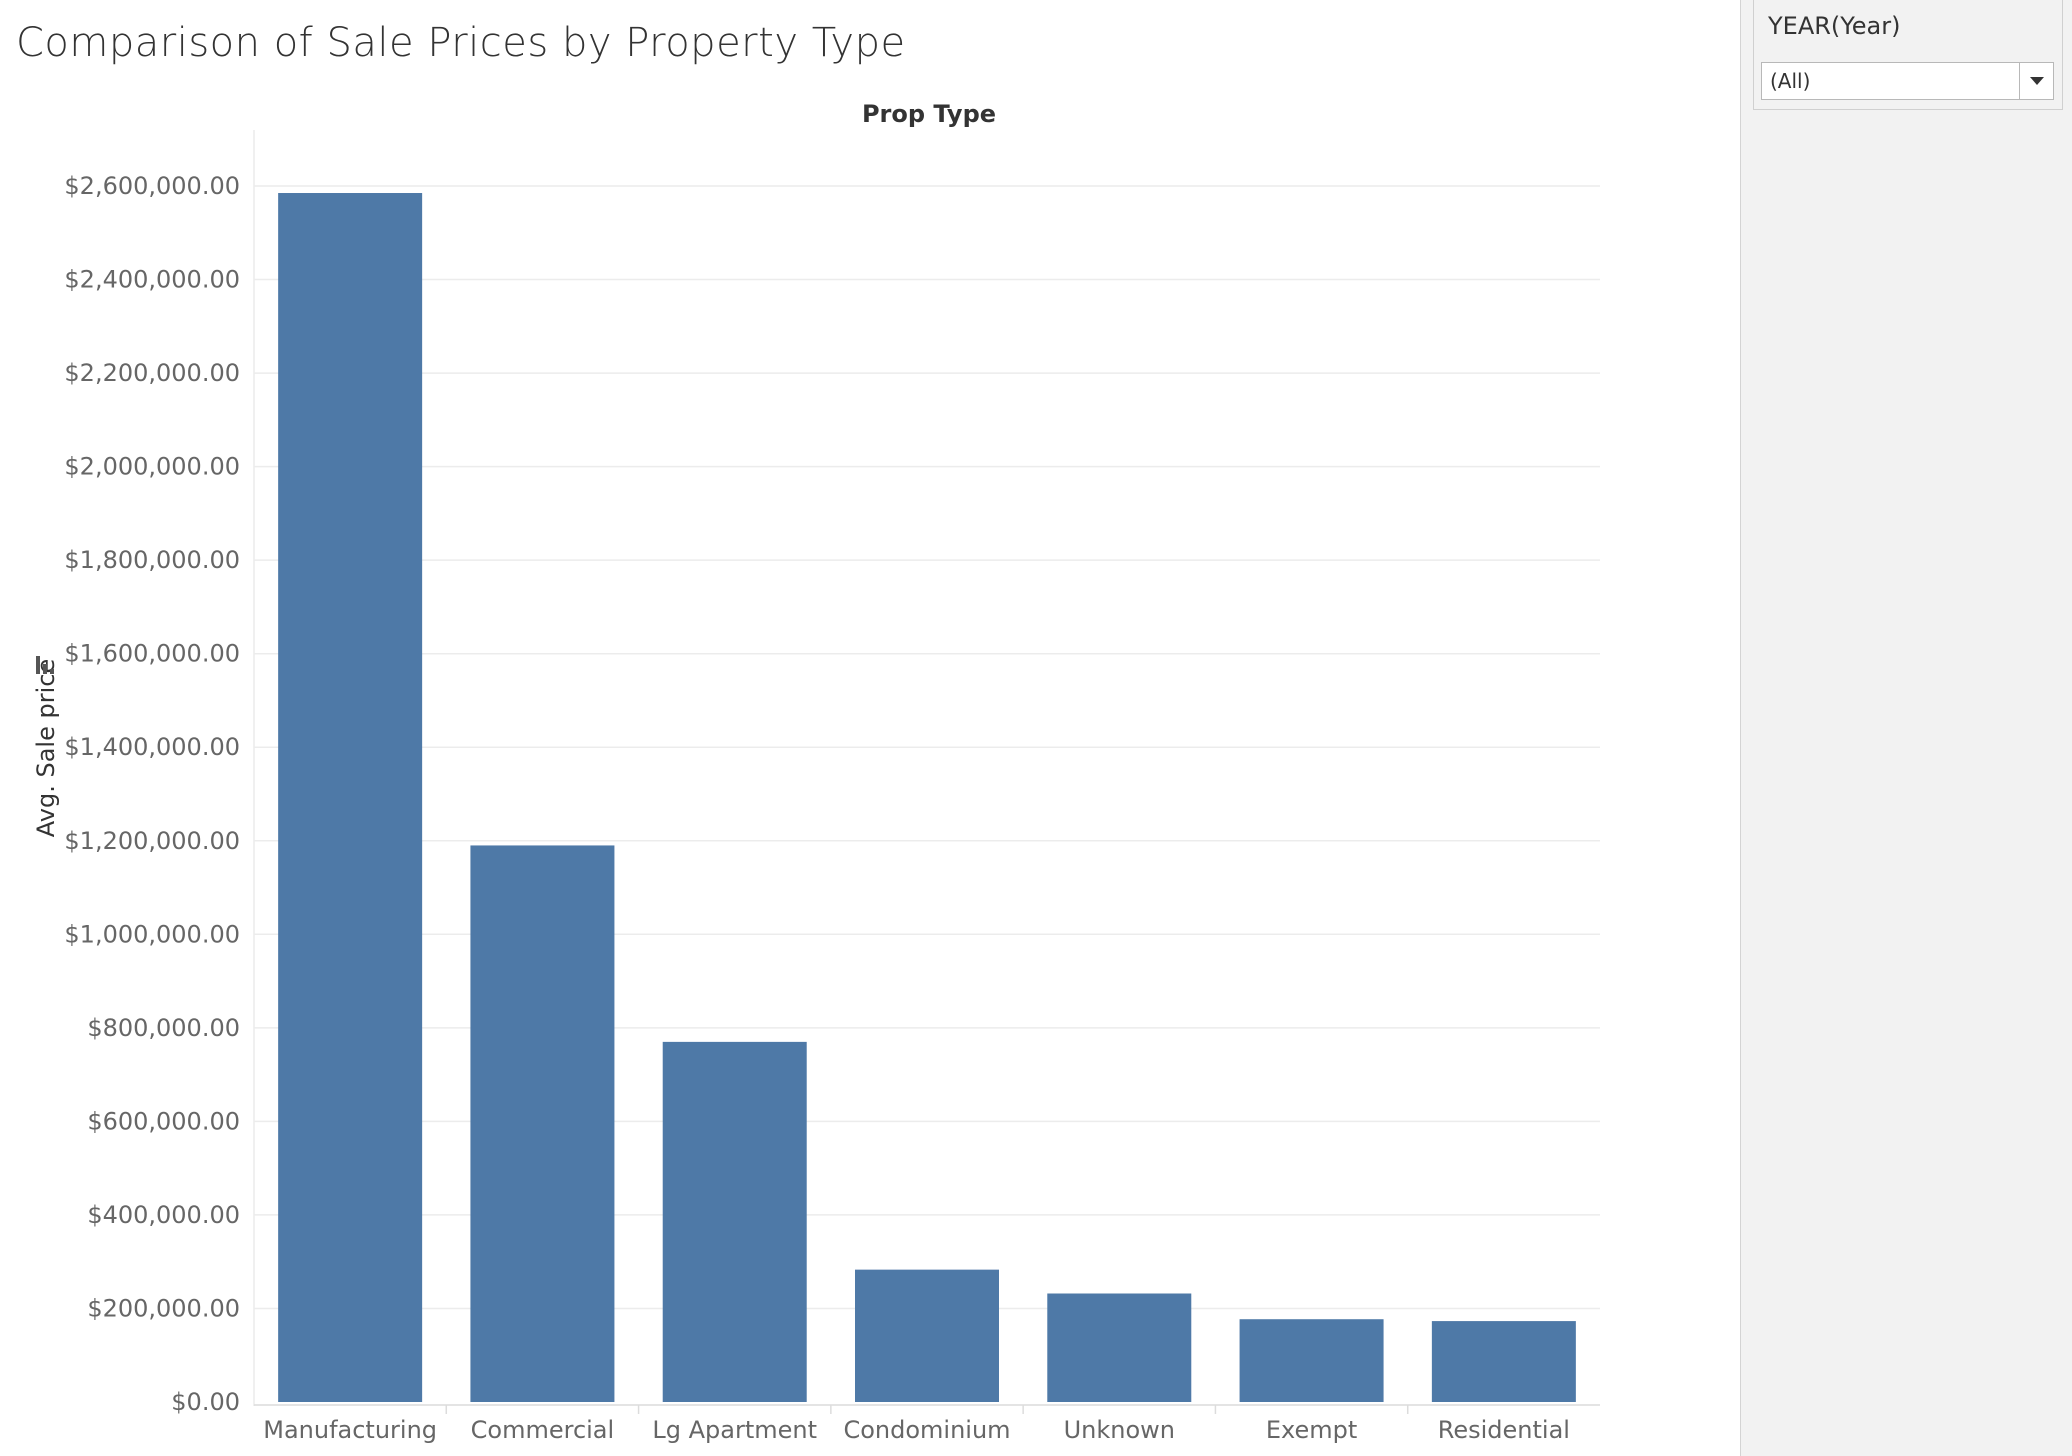 This screenshot has width=2072, height=1456. I want to click on x-tick-label: Unknown, so click(1119, 1430).